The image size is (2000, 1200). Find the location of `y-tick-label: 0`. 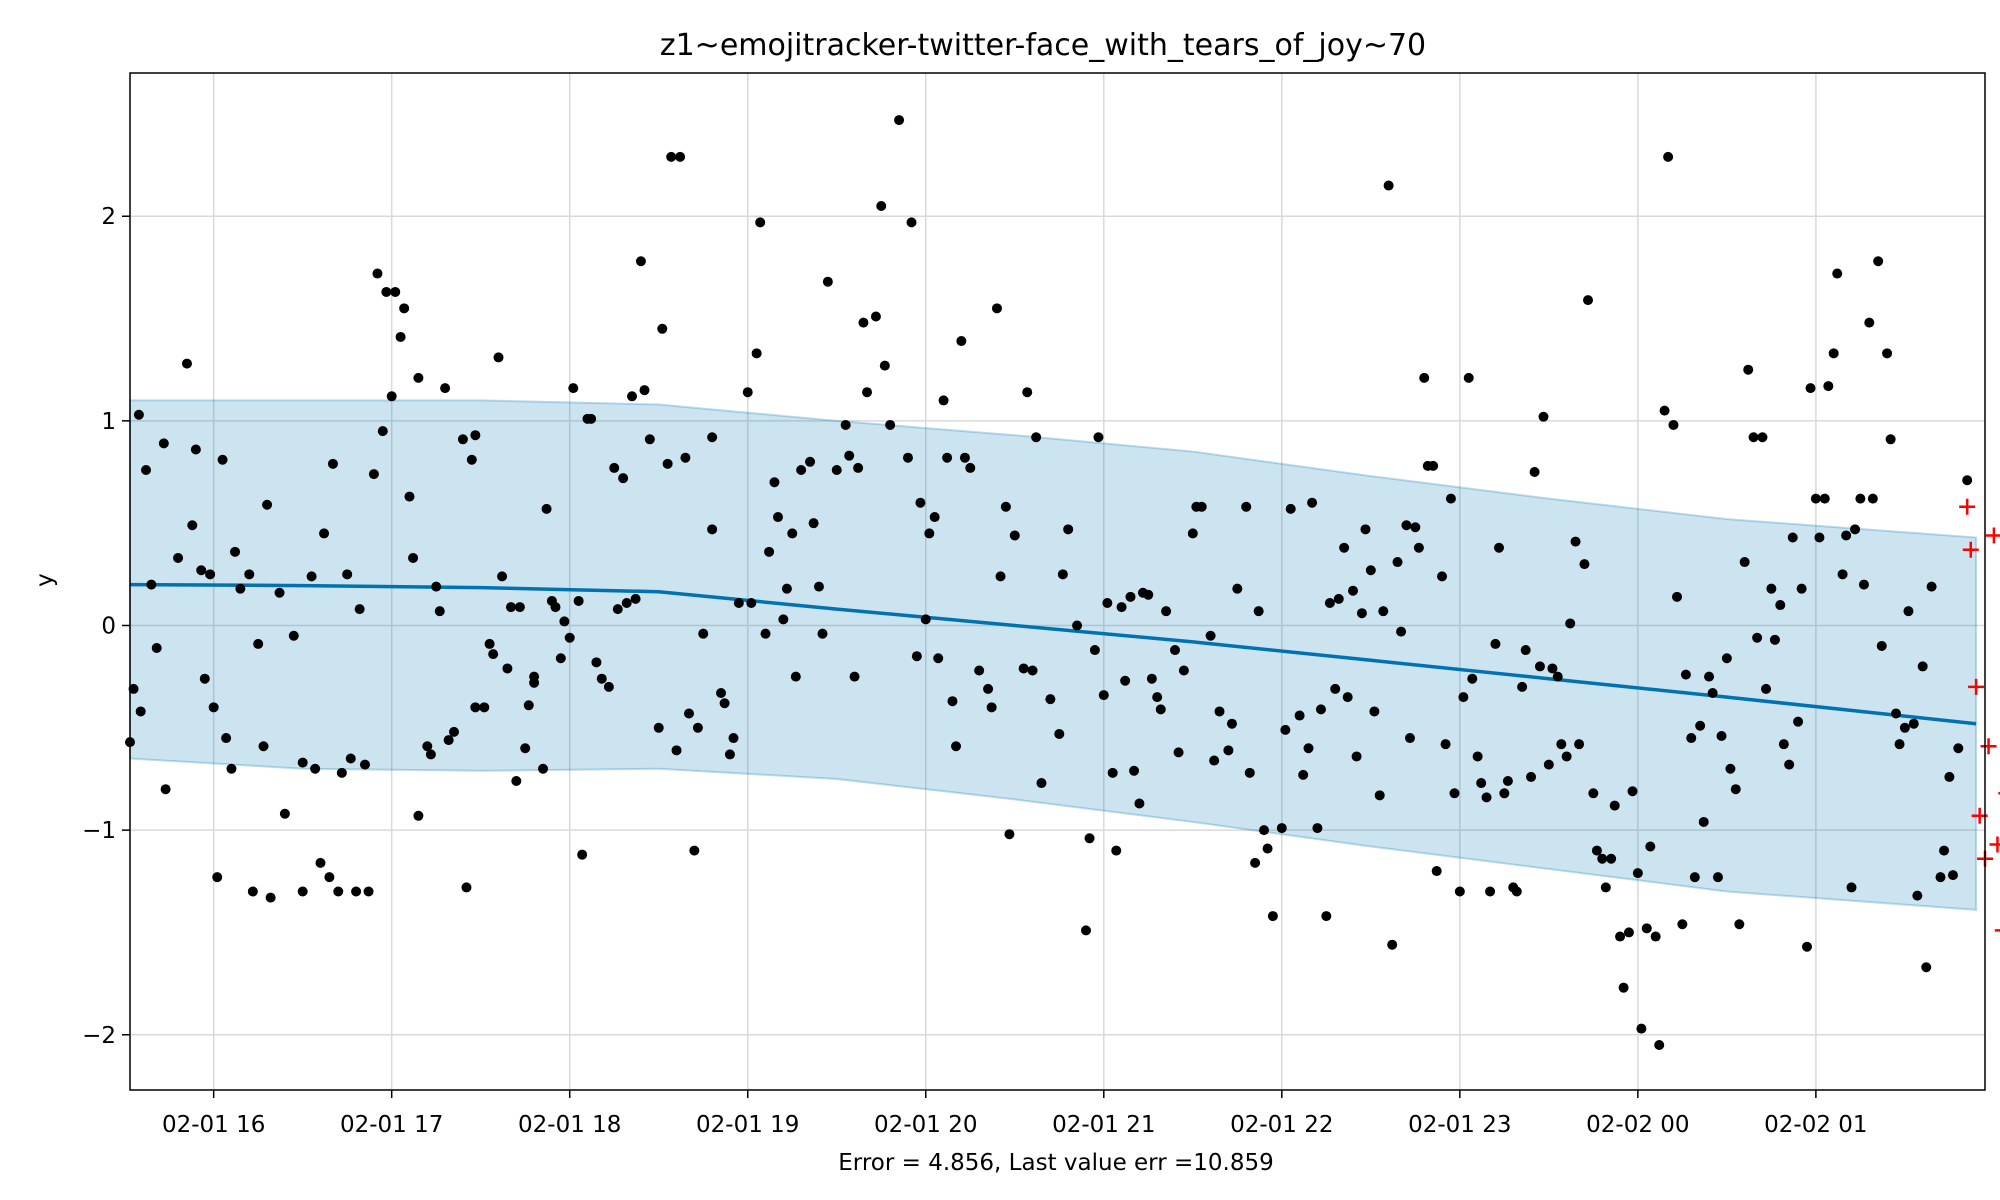

y-tick-label: 0 is located at coordinates (108, 626).